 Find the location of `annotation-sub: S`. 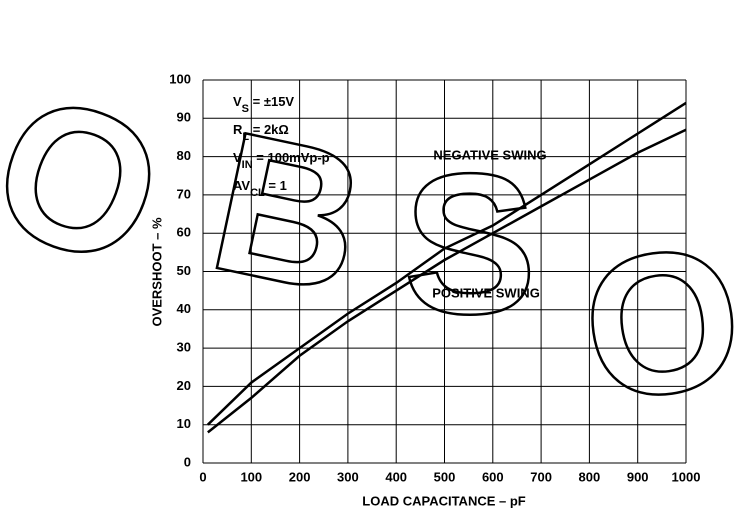

annotation-sub: S is located at coordinates (245, 109).